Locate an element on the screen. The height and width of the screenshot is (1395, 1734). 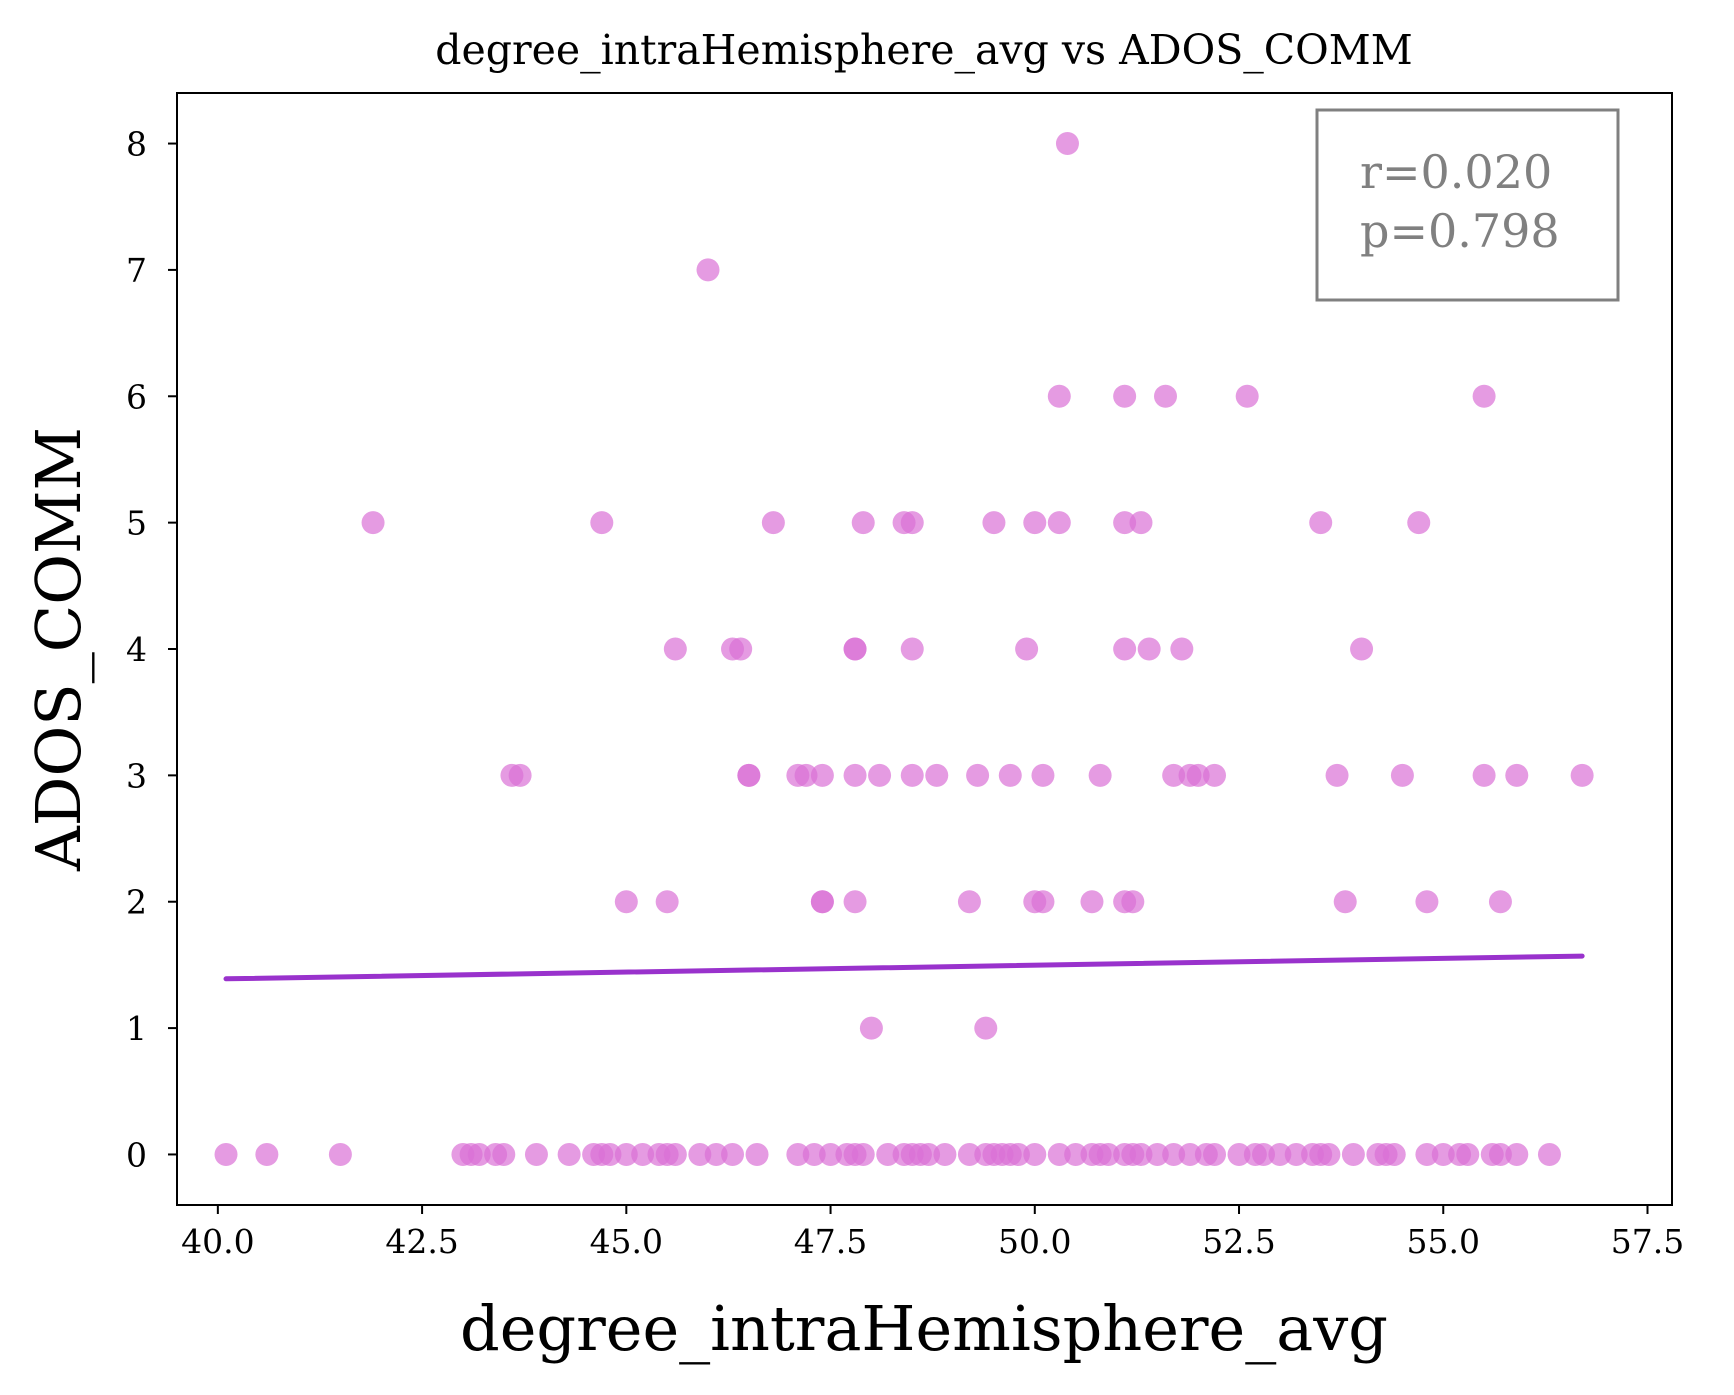
y-tick-label: 8 is located at coordinates (136, 144).